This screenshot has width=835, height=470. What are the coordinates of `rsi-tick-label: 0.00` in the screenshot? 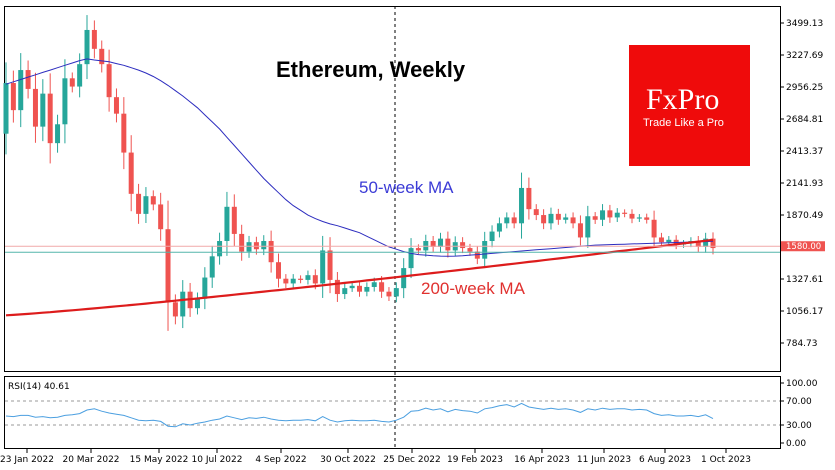 It's located at (796, 444).